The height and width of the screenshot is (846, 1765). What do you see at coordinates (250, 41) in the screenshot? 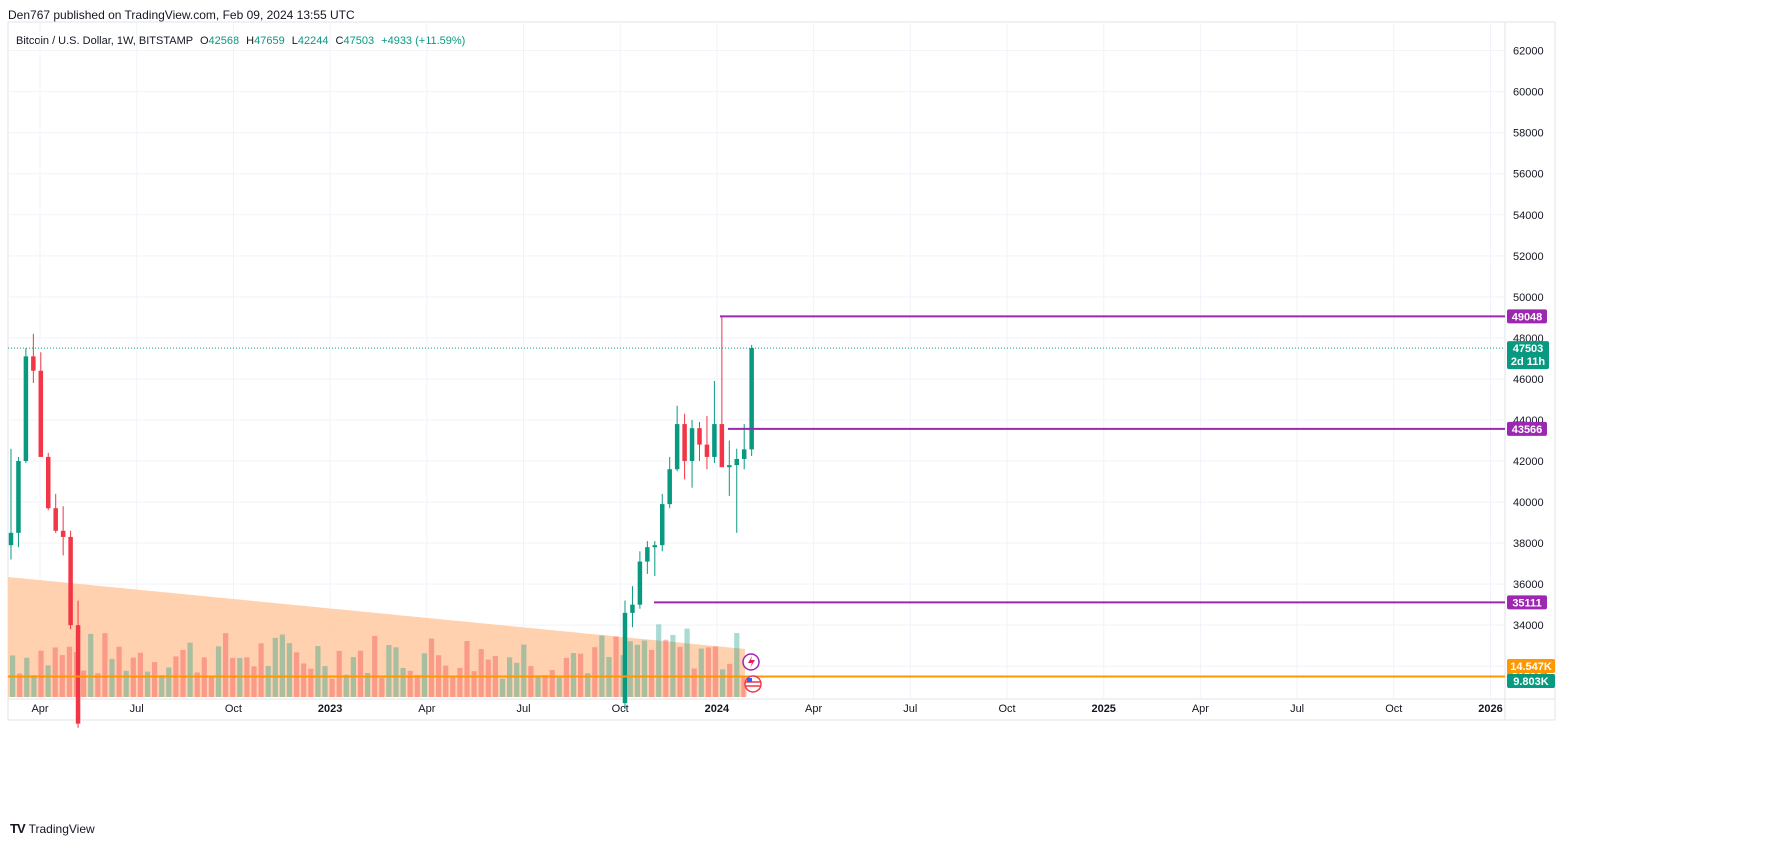
I see `high-label: H` at bounding box center [250, 41].